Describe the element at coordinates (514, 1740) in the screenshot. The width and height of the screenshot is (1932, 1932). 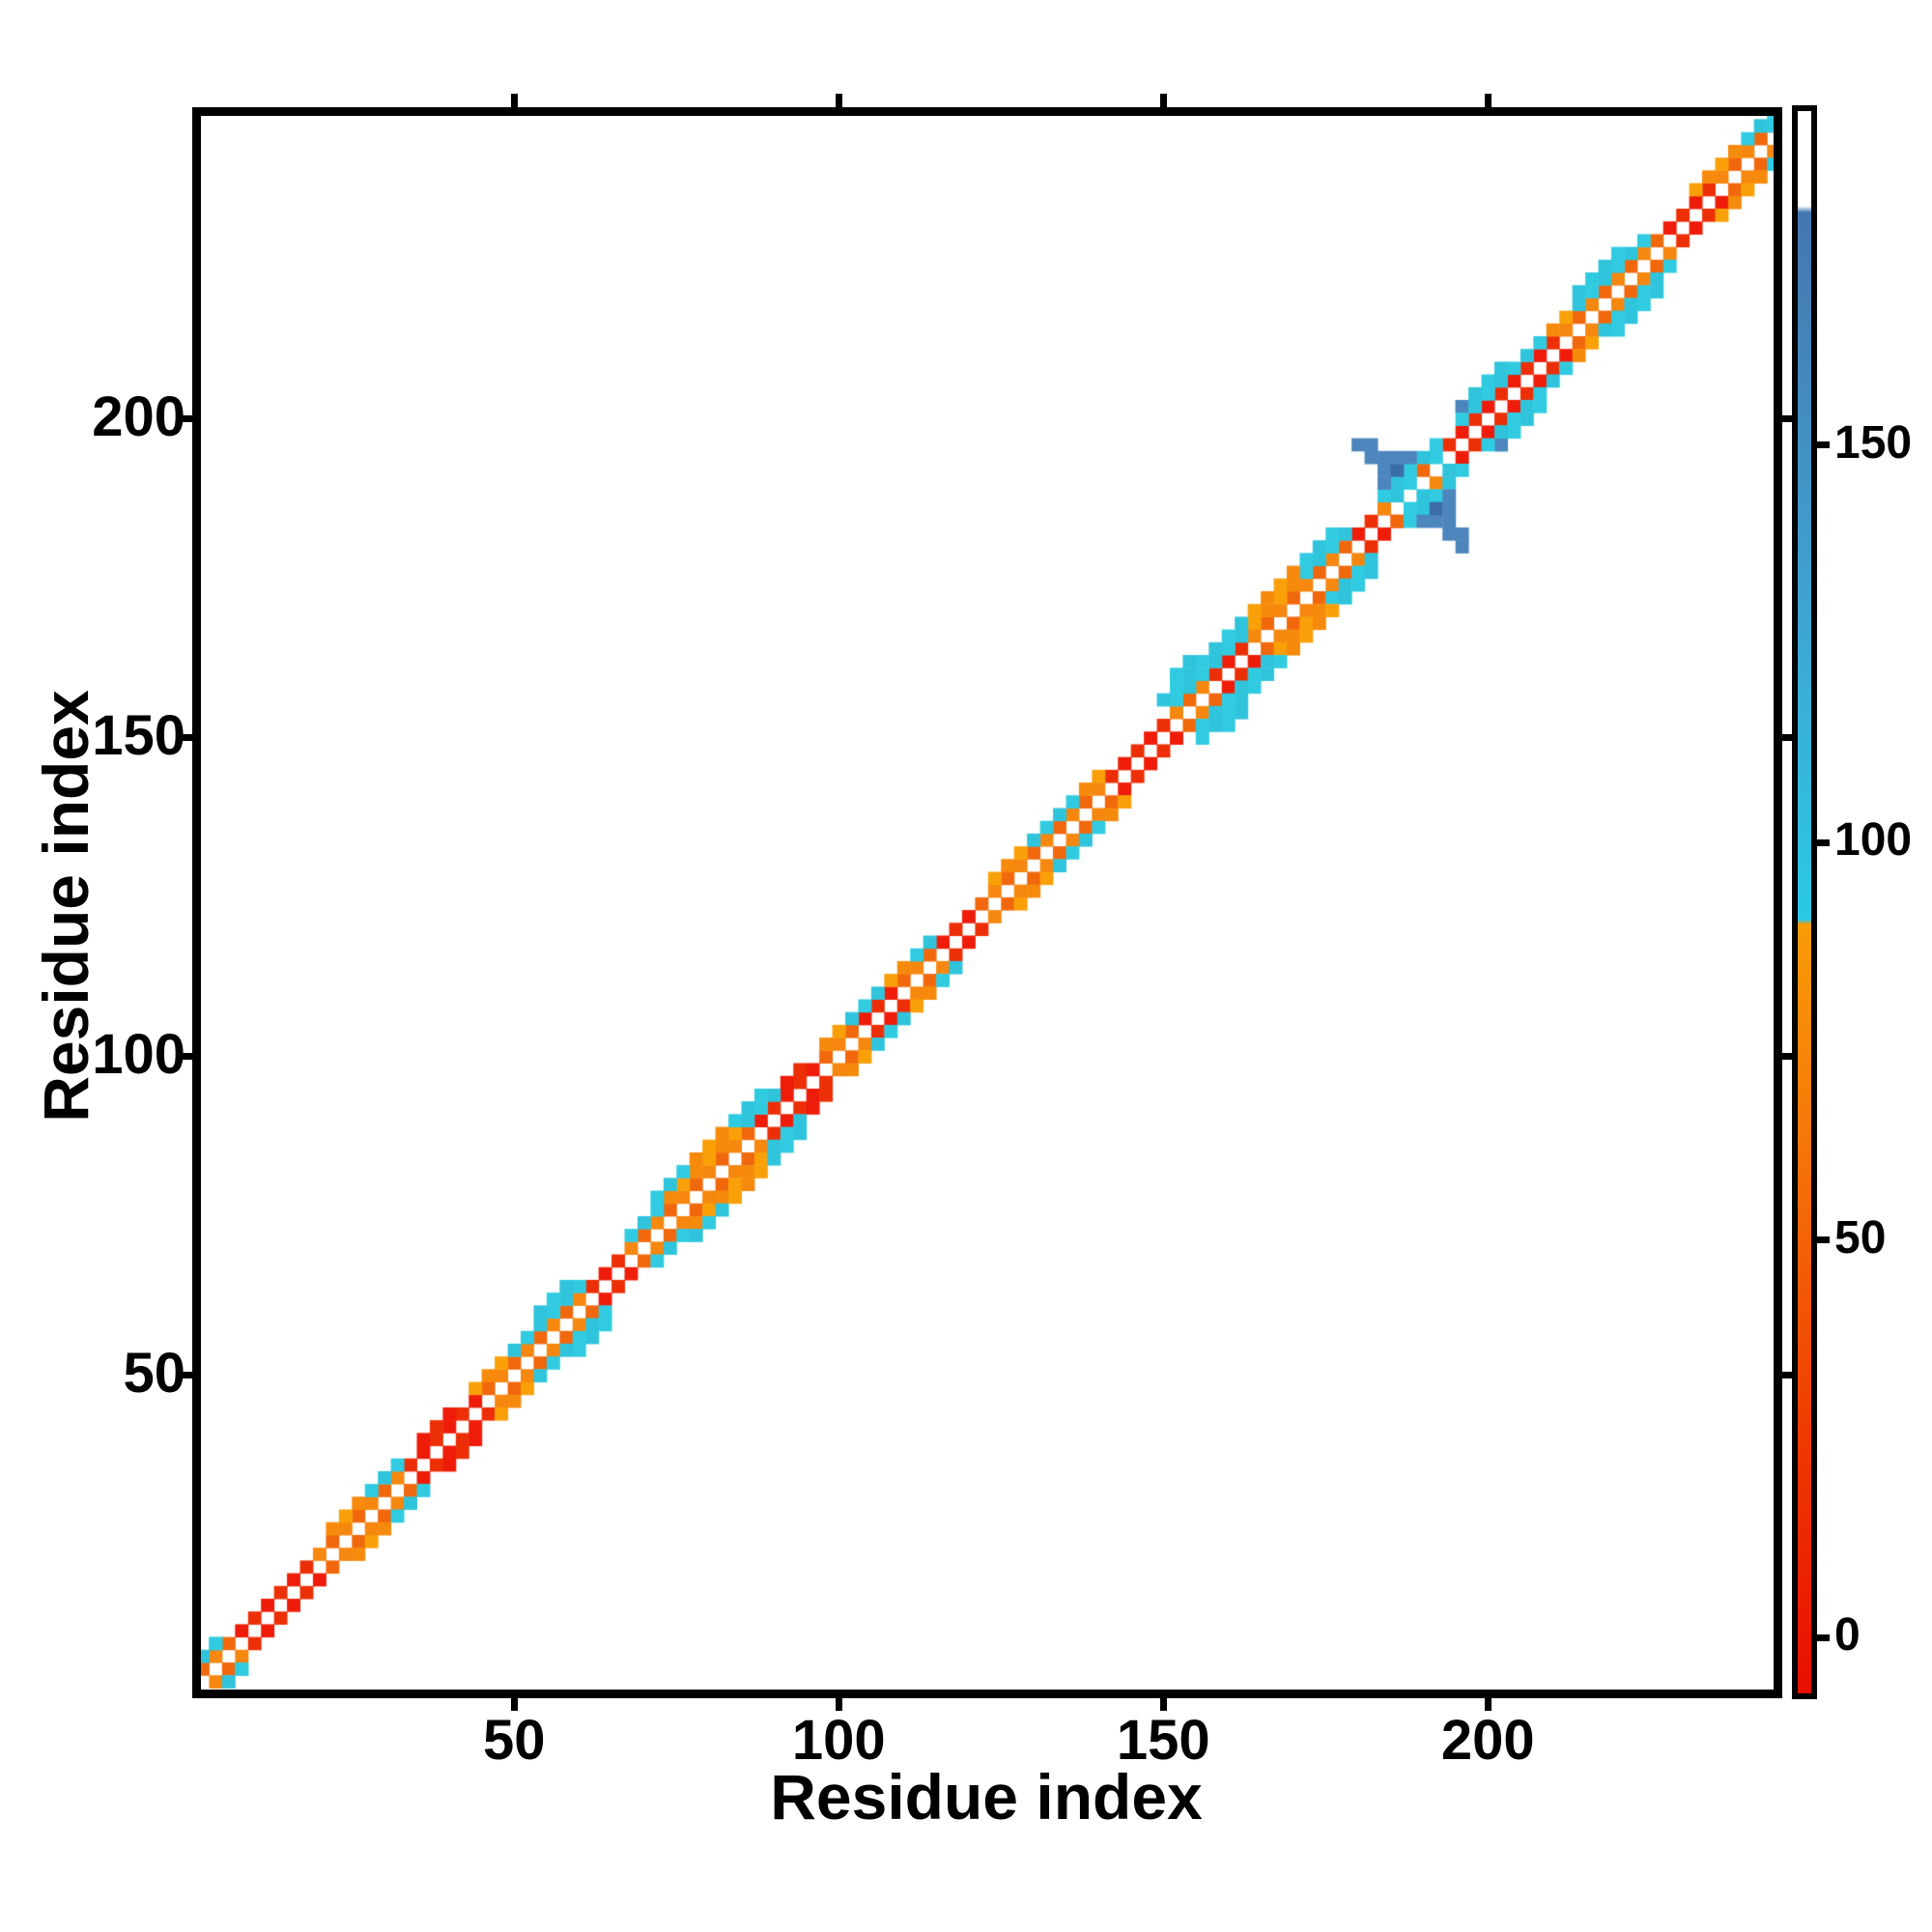
I see `x-tick-label: 50` at that location.